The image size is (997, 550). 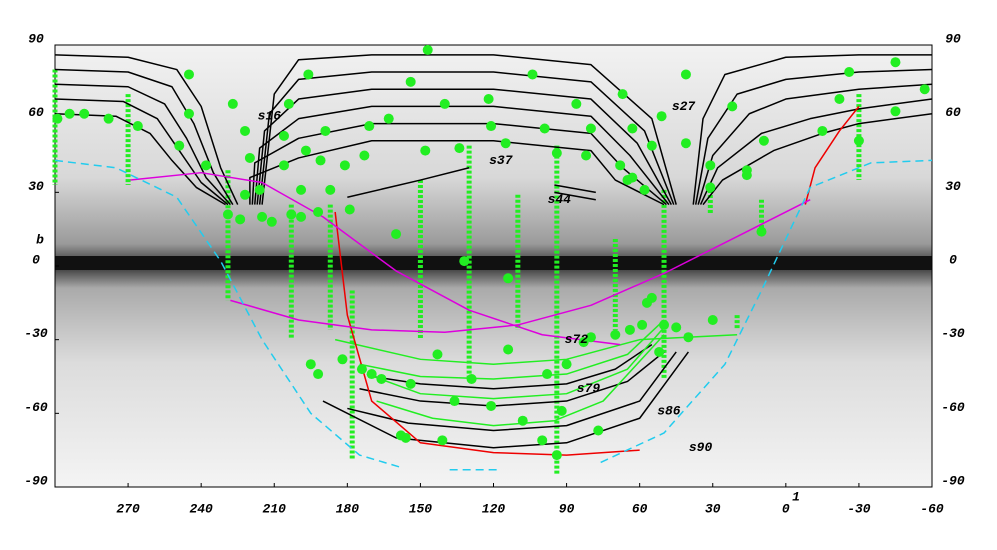 I want to click on x-tick-label: 270, so click(x=128, y=508).